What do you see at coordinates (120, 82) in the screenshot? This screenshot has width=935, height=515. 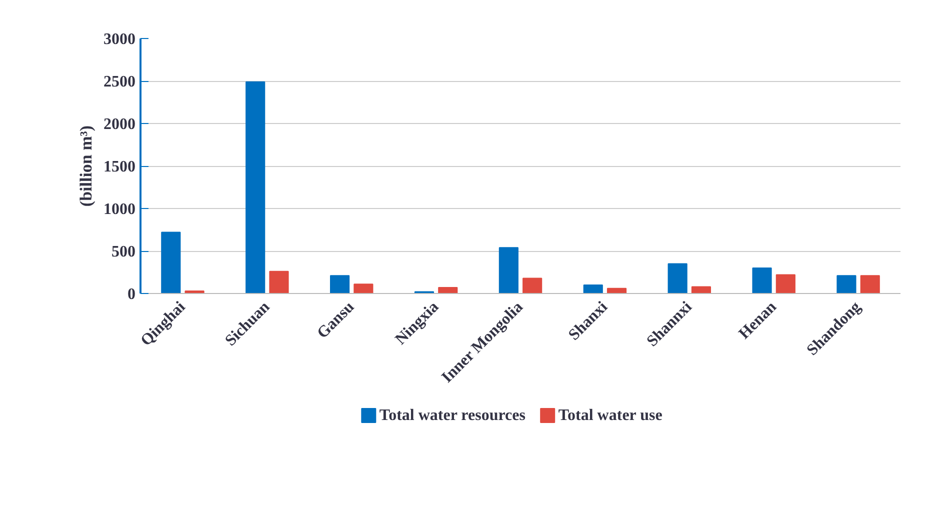 I see `y-tick-label: 2500` at bounding box center [120, 82].